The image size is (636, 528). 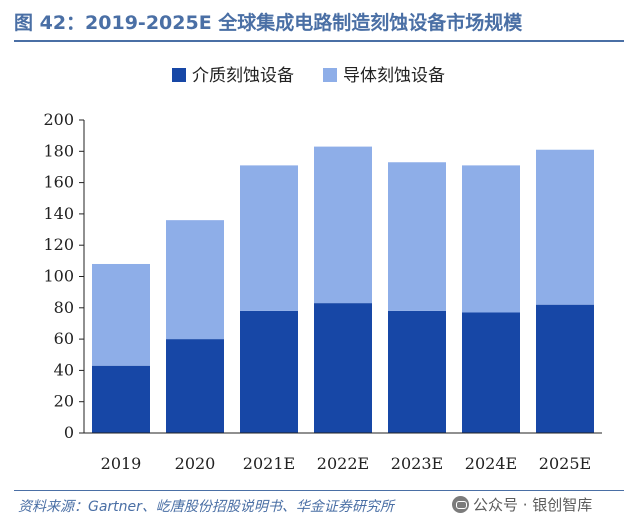 What do you see at coordinates (343, 452) in the screenshot?
I see `x-axis: 2019 2020 2021E 2022E 2023E 2024E 2025E` at bounding box center [343, 452].